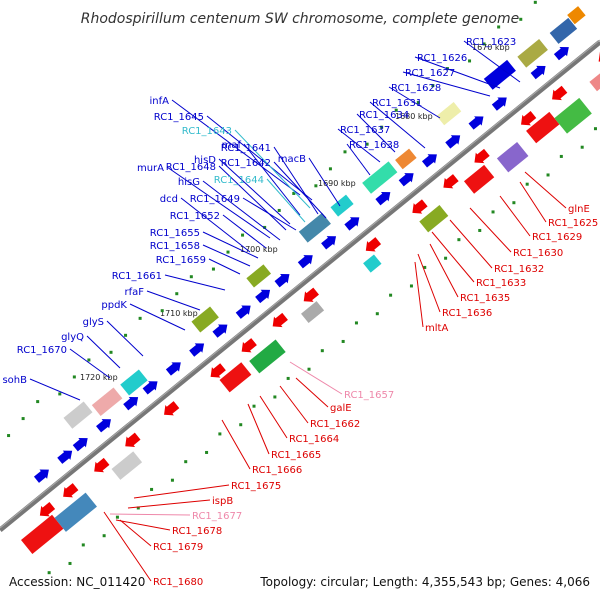  I want to click on reverse-label-mlta: mltA, so click(436, 328).